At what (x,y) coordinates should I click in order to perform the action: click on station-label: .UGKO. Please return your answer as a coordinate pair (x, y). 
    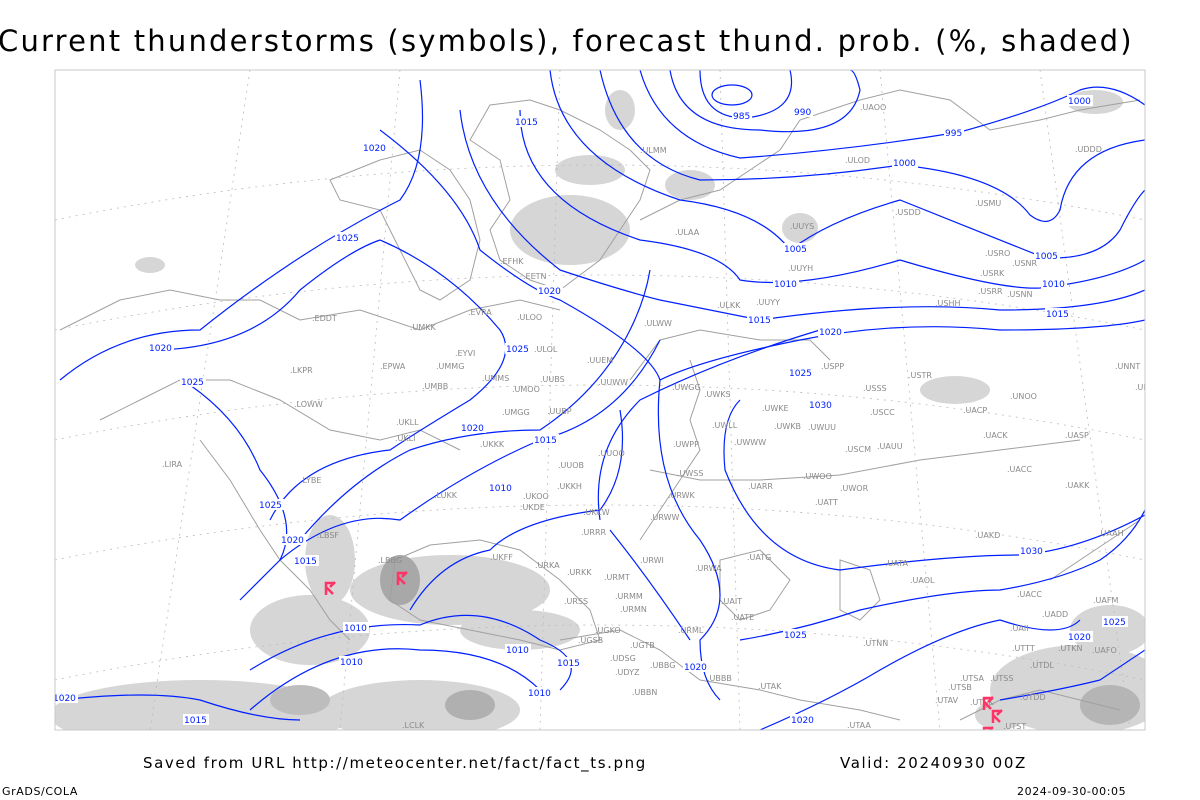
    Looking at the image, I should click on (608, 630).